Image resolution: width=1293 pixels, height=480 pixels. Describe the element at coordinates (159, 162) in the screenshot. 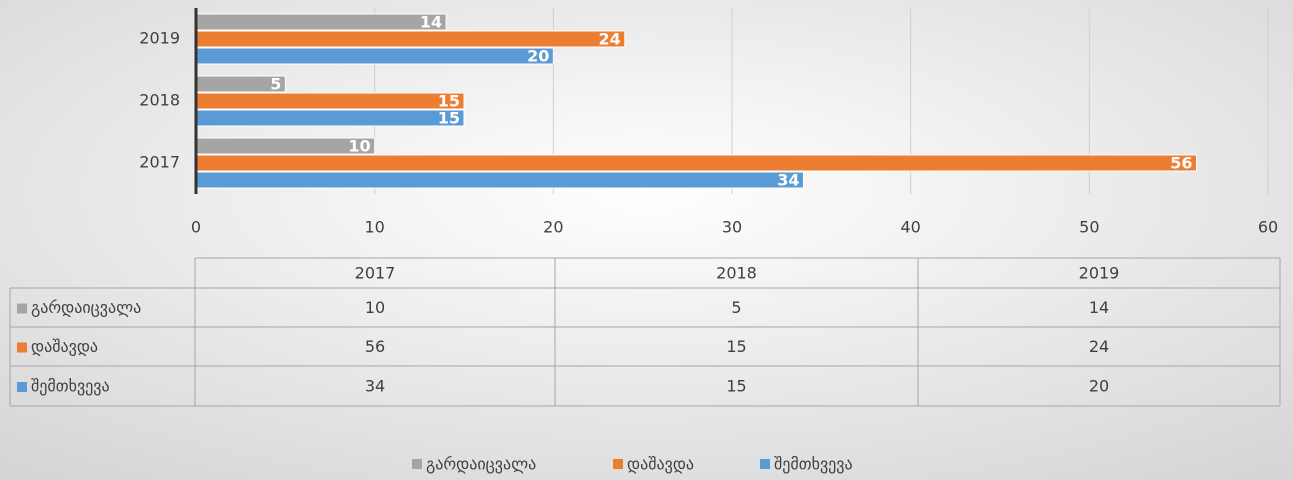

I see `y-tick-label: 2017` at that location.